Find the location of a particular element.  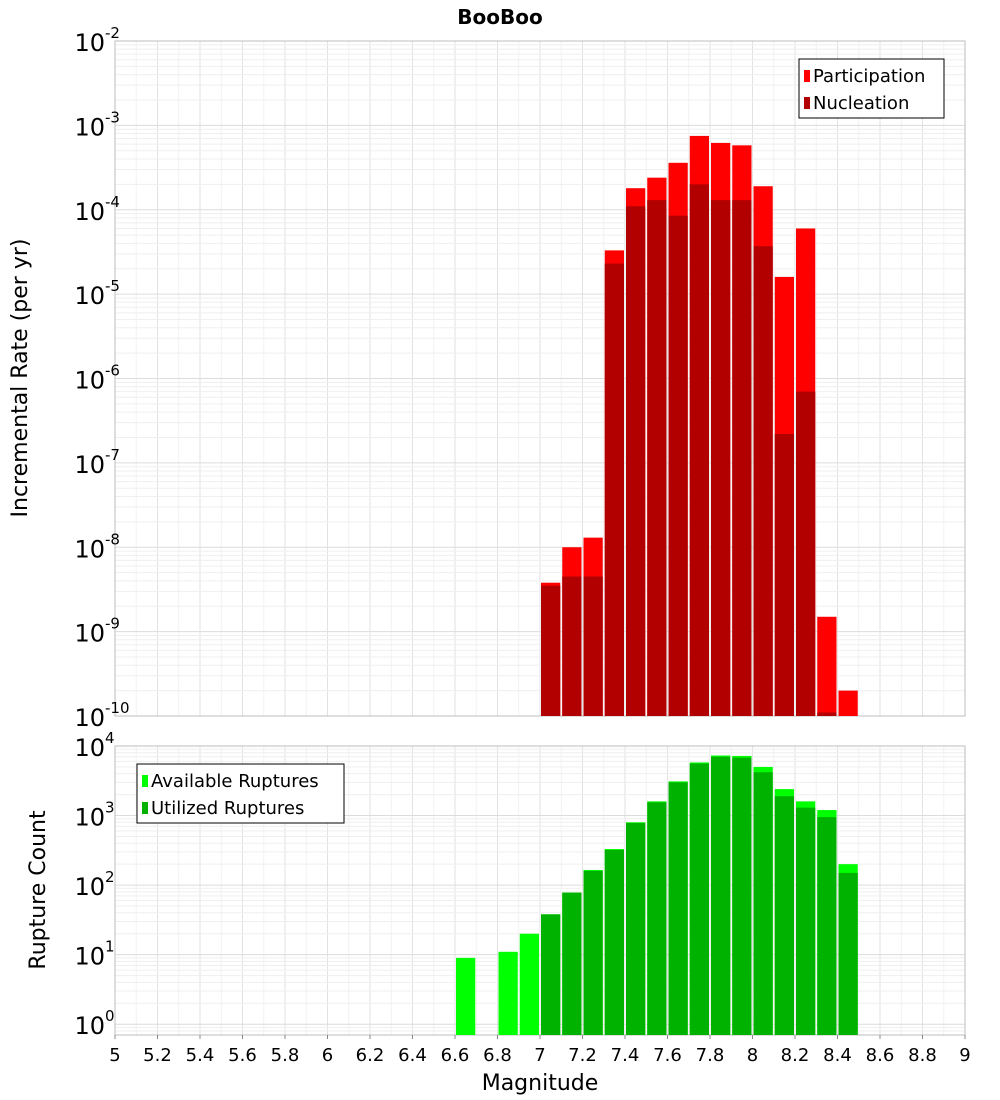

x-tick-label: 8.8 is located at coordinates (922, 1055).